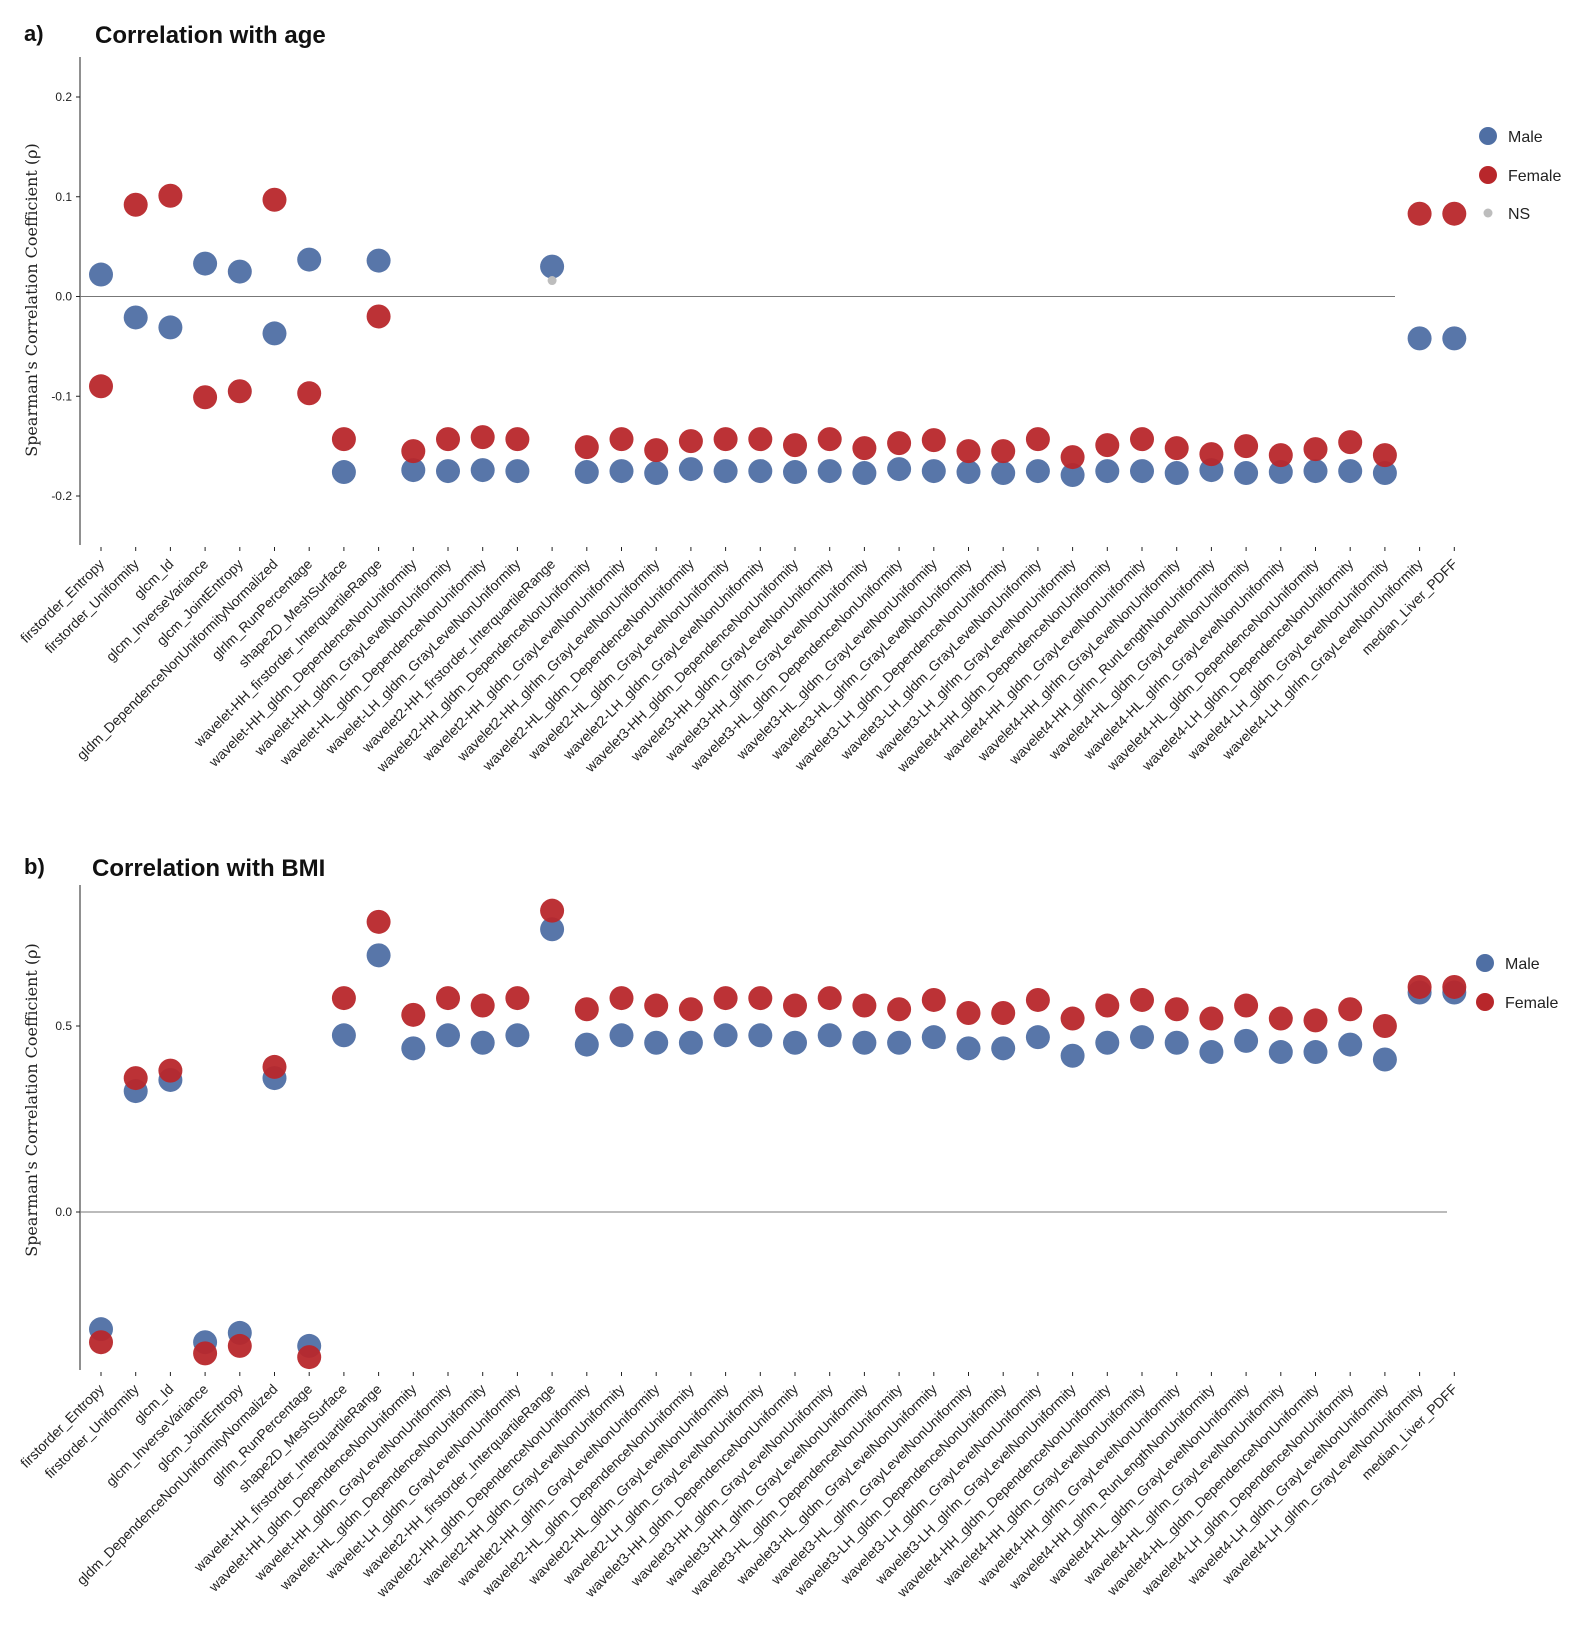 The image size is (1581, 1649). I want to click on panel-a-title: Correlation with age, so click(210, 35).